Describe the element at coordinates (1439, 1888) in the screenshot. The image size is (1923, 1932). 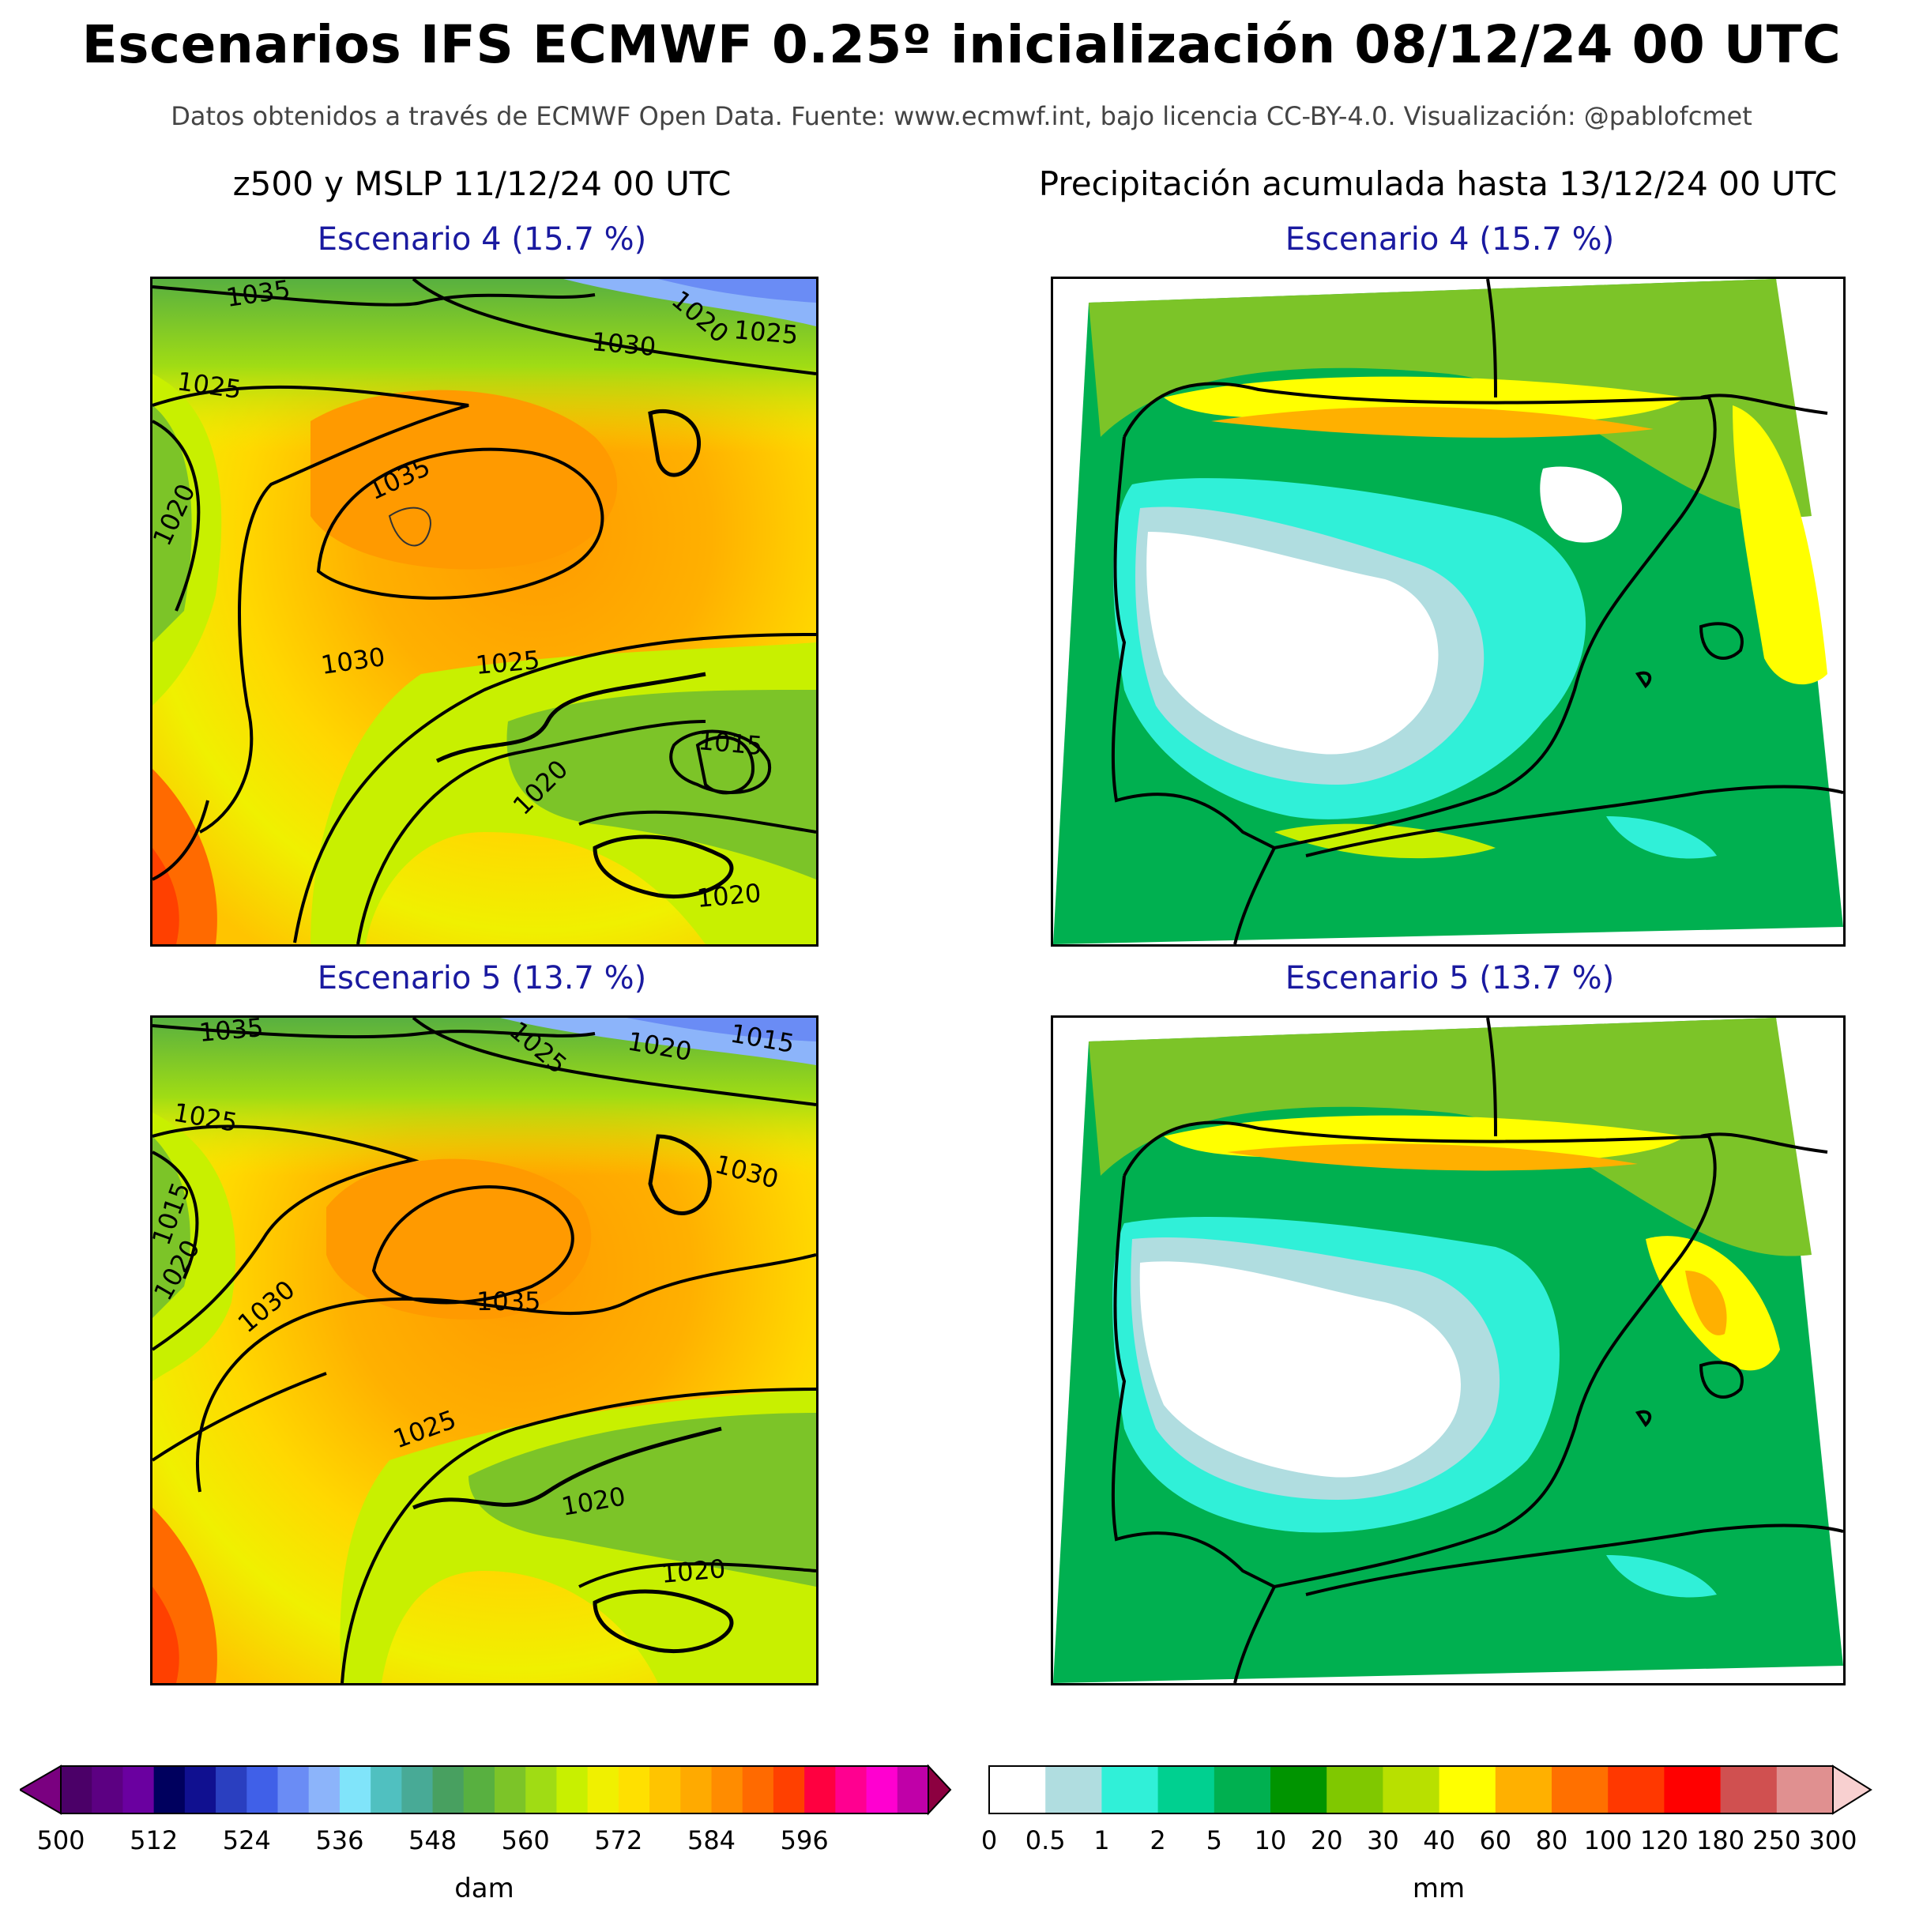
I see `precip-colorbar-unit: mm` at that location.